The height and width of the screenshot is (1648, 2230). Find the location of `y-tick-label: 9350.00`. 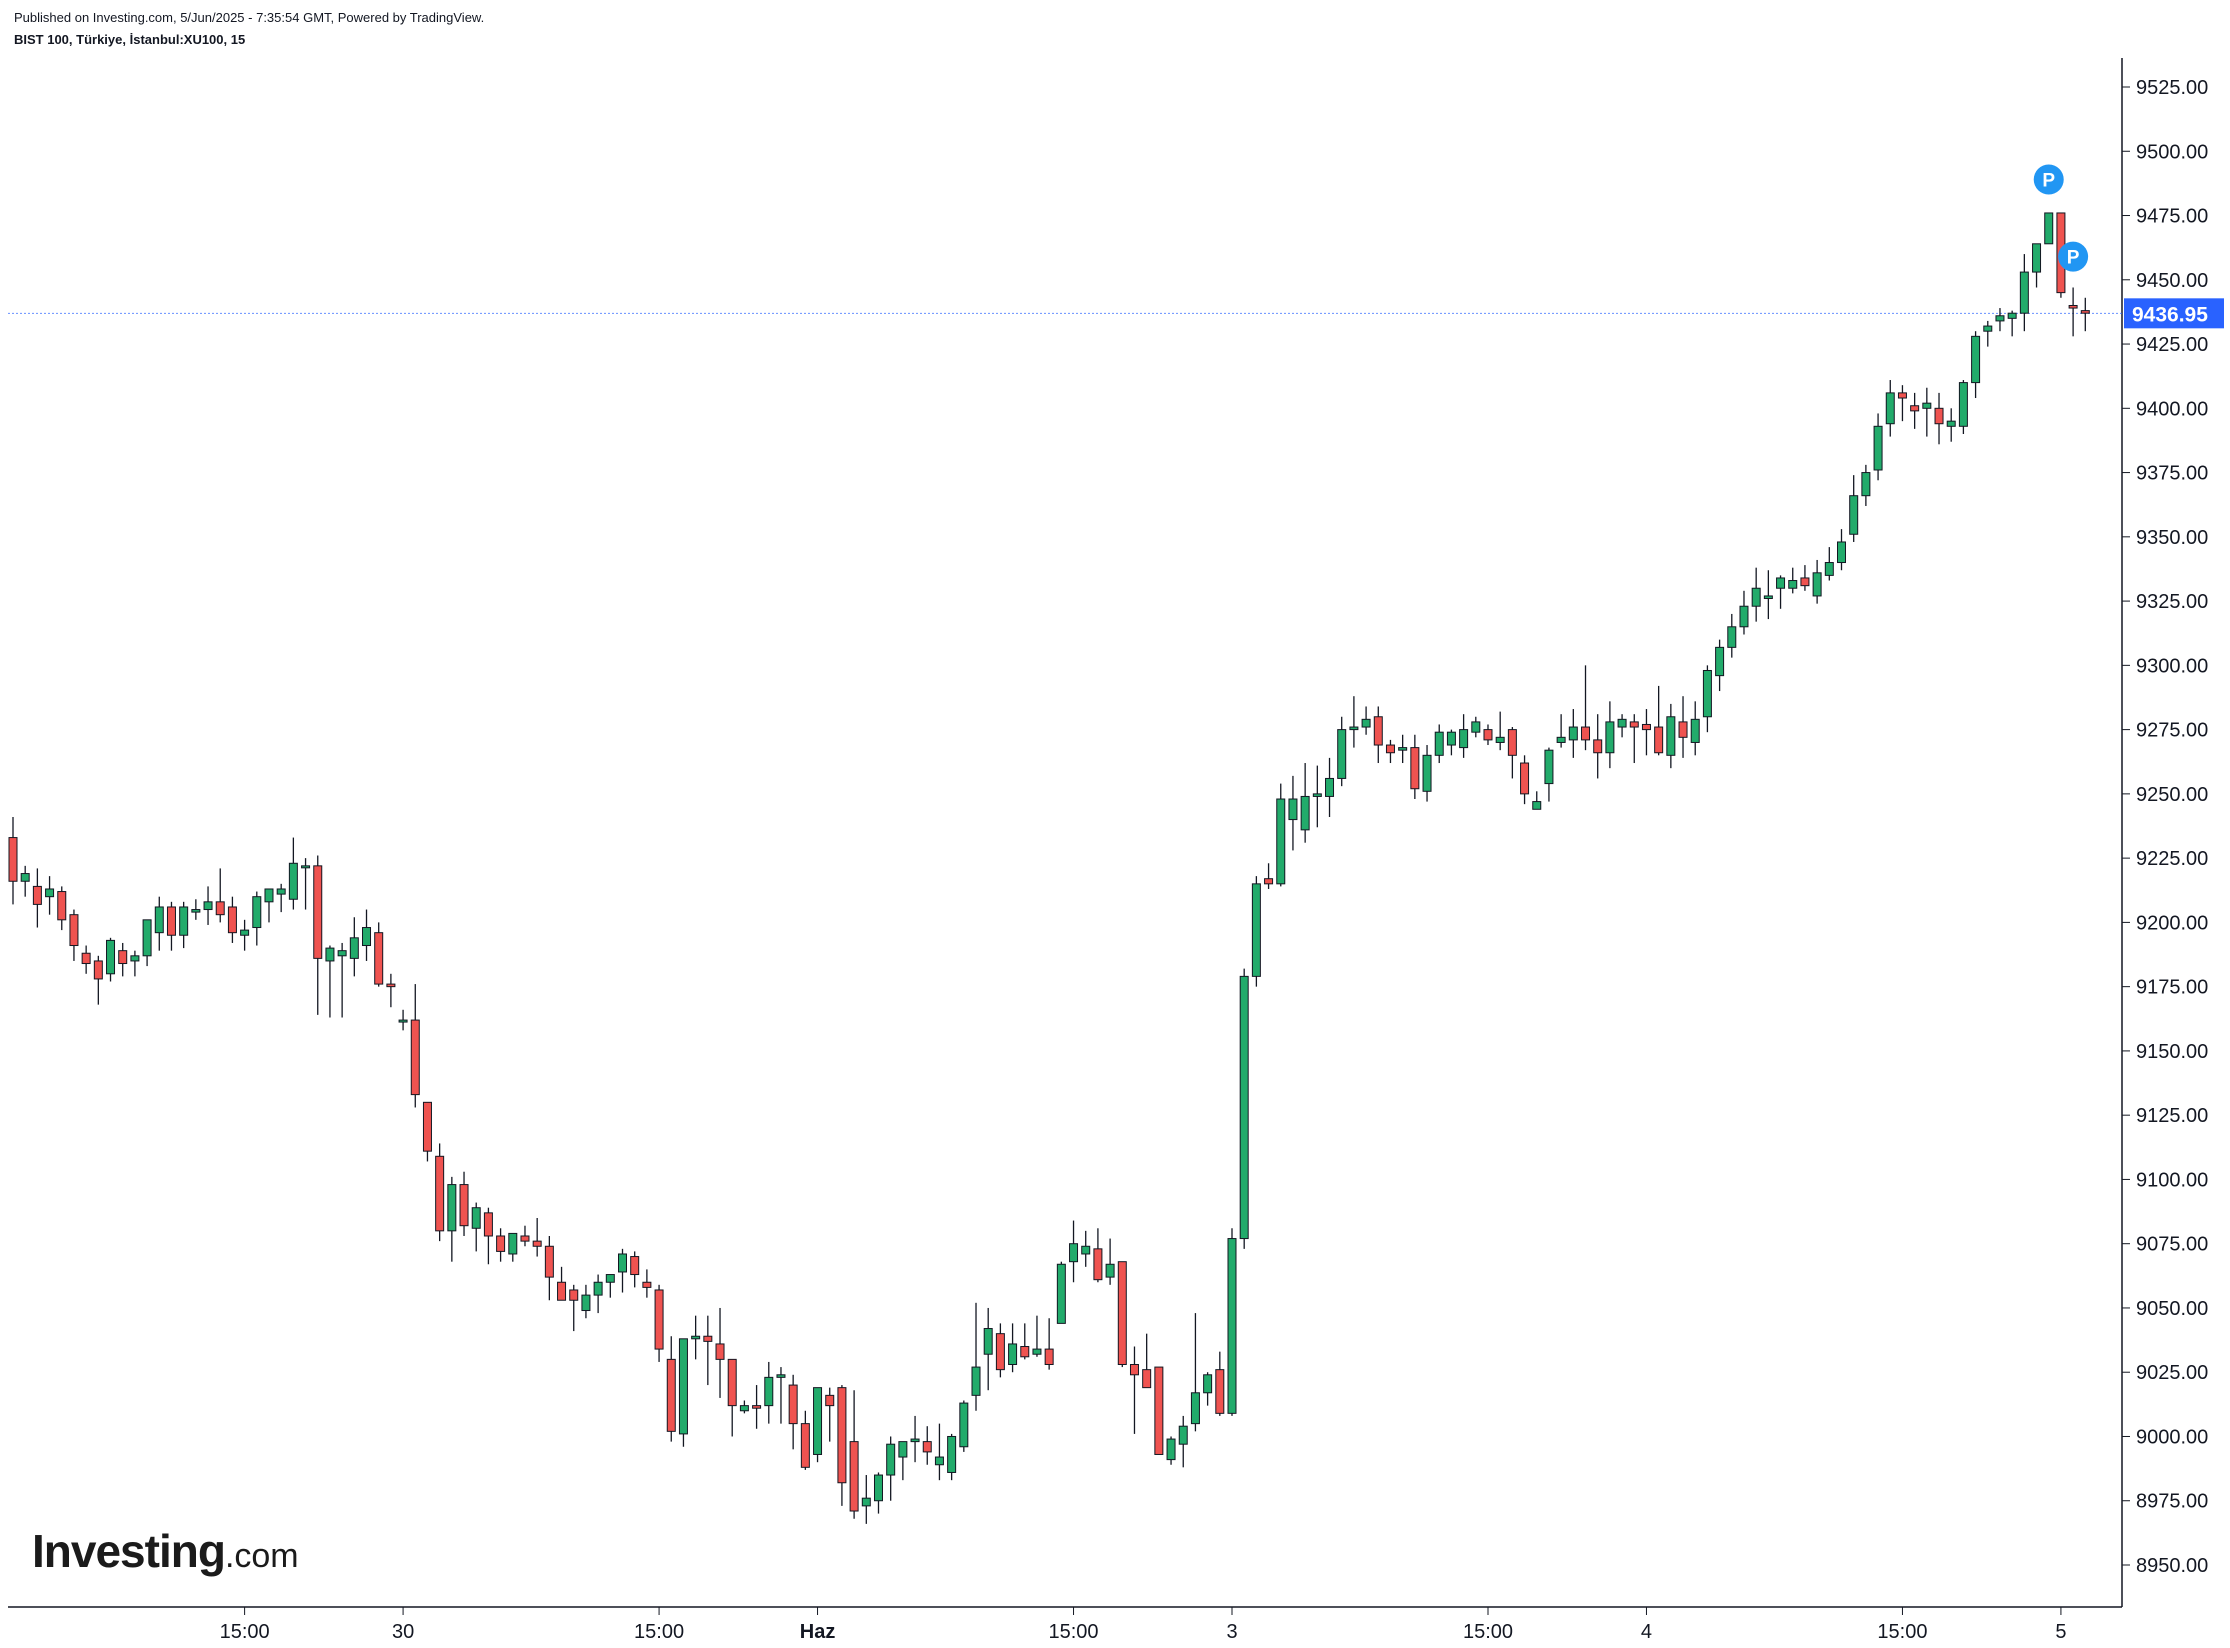

y-tick-label: 9350.00 is located at coordinates (2172, 538).